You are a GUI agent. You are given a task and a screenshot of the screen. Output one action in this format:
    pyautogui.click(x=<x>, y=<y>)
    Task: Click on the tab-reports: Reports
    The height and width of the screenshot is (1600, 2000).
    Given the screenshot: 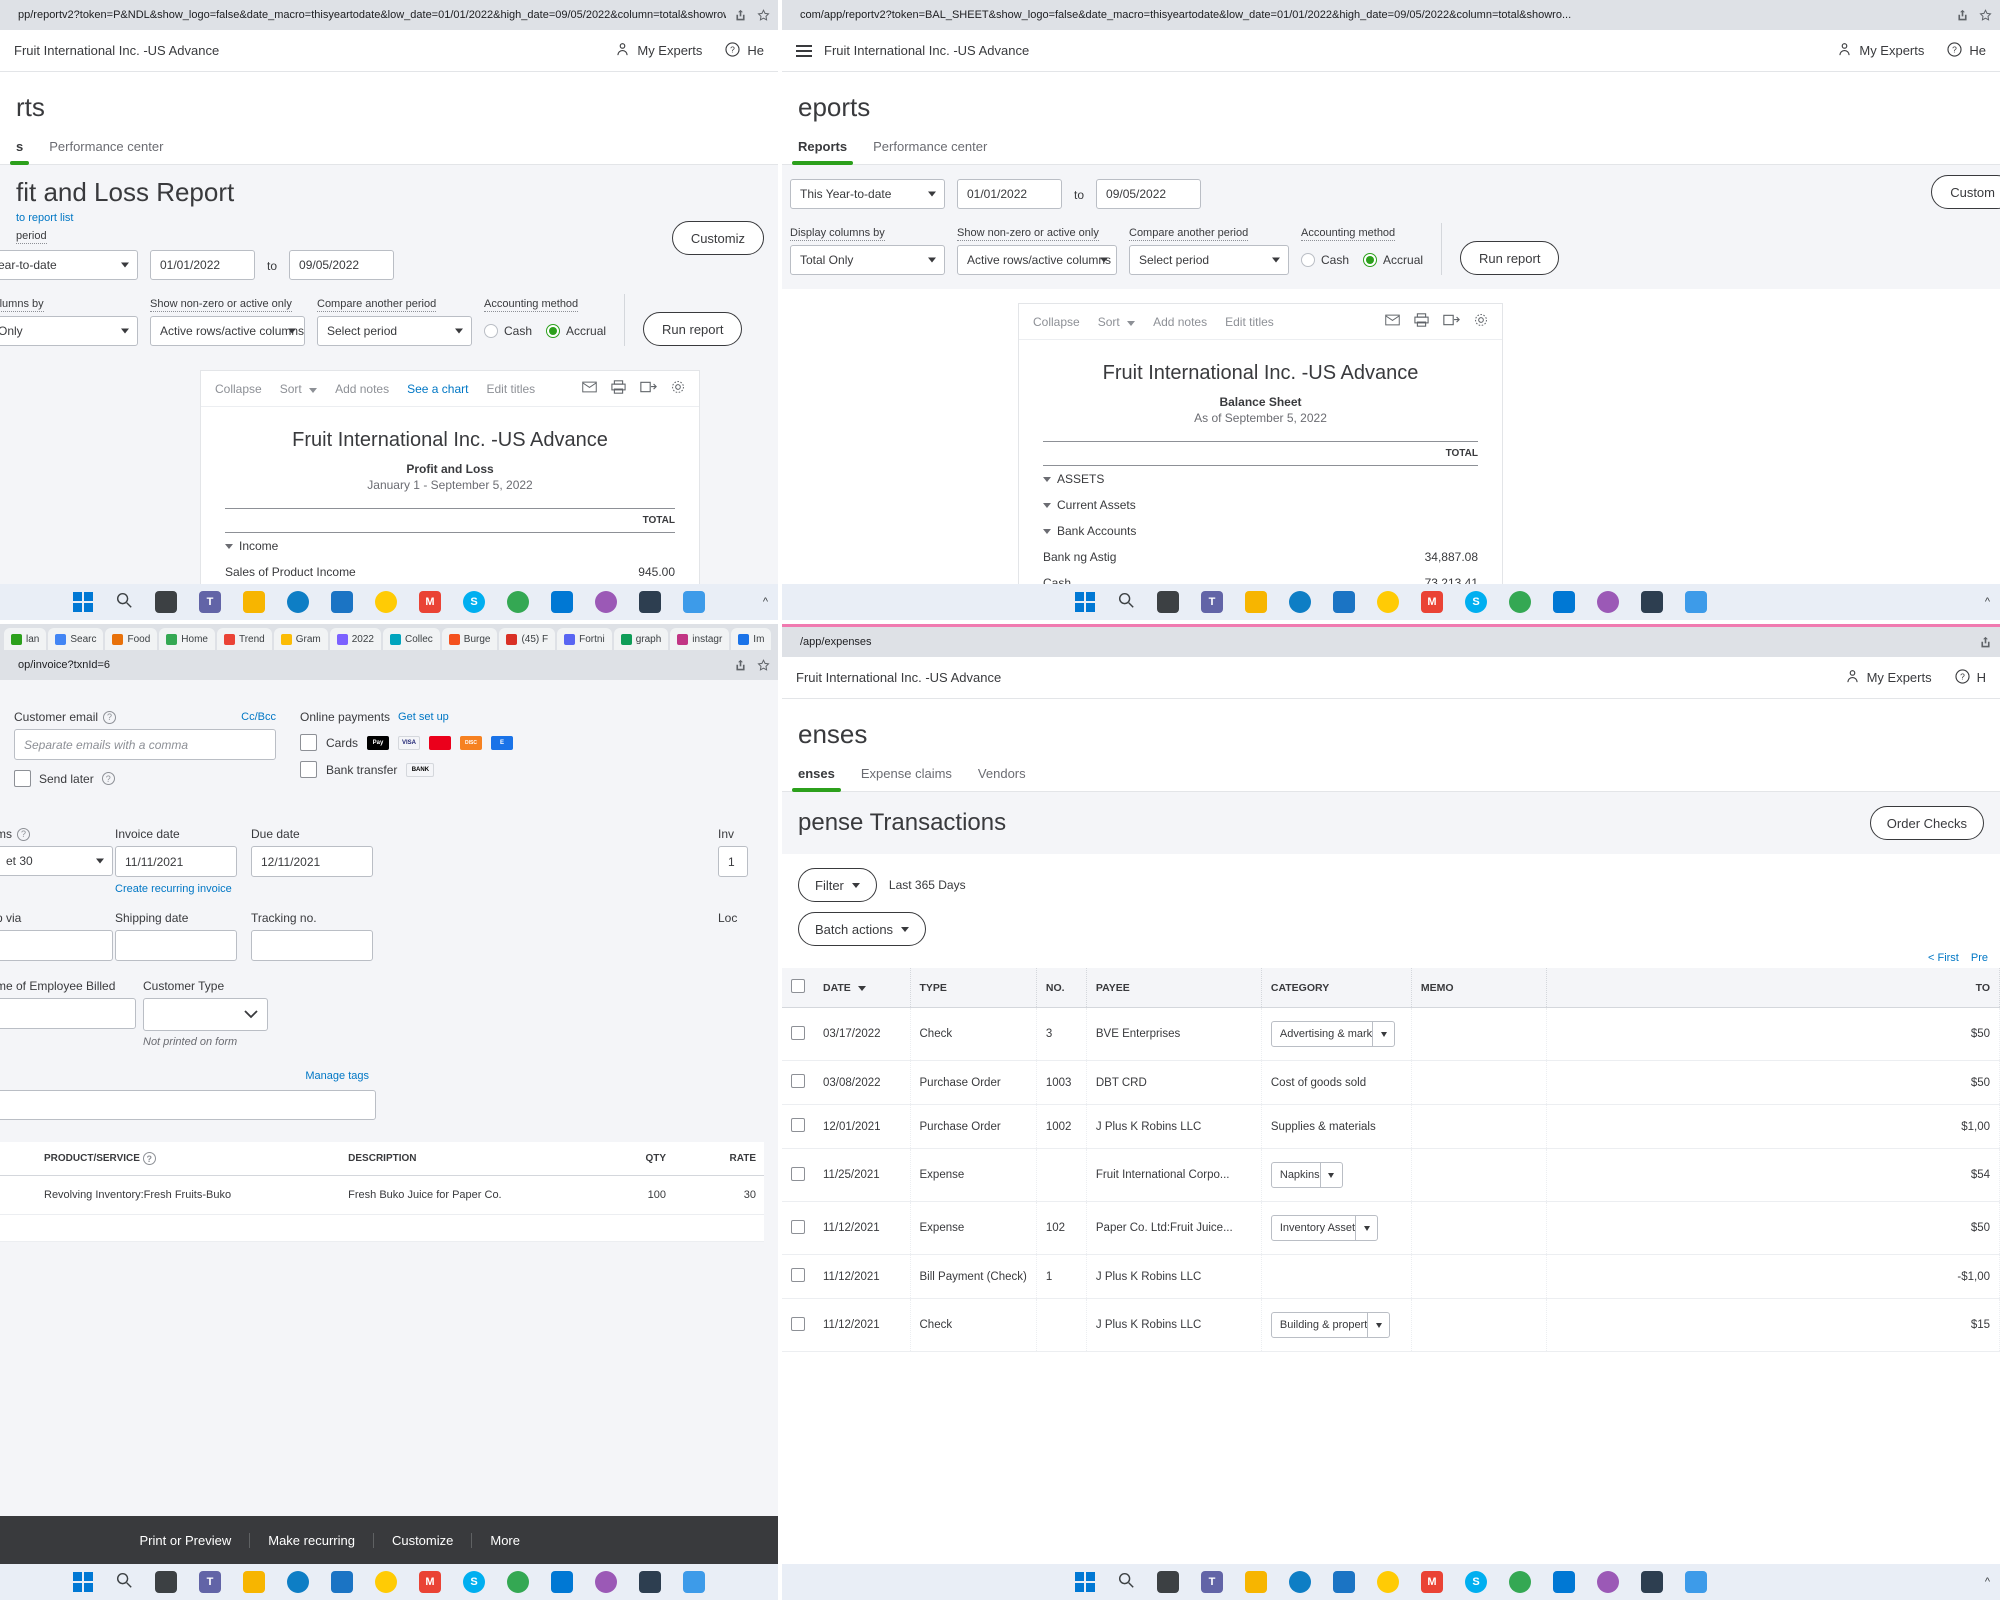 What is the action you would take?
    pyautogui.click(x=822, y=149)
    